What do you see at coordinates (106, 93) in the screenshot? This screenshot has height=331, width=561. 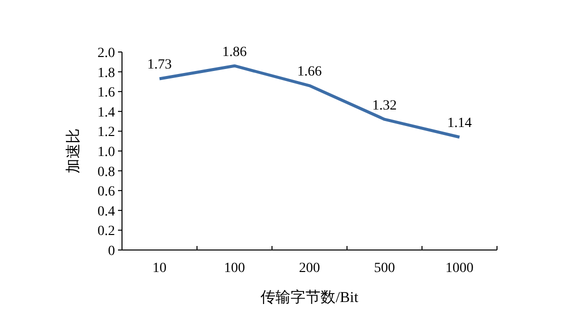 I see `y-tick-label: 1.6` at bounding box center [106, 93].